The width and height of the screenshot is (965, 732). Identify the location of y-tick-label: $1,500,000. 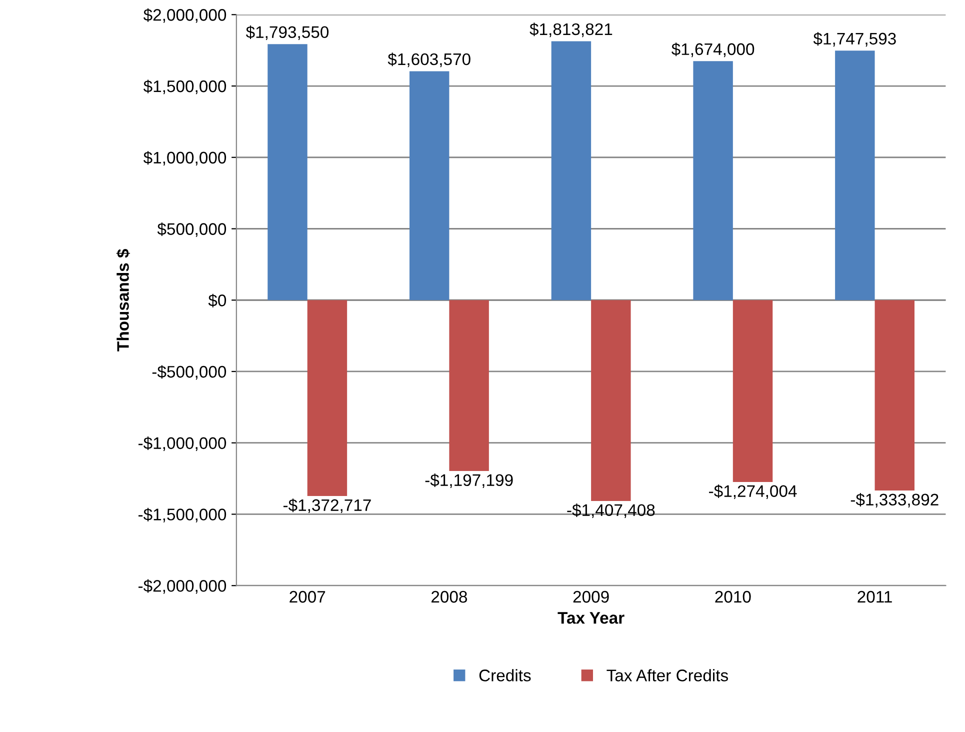
(184, 87).